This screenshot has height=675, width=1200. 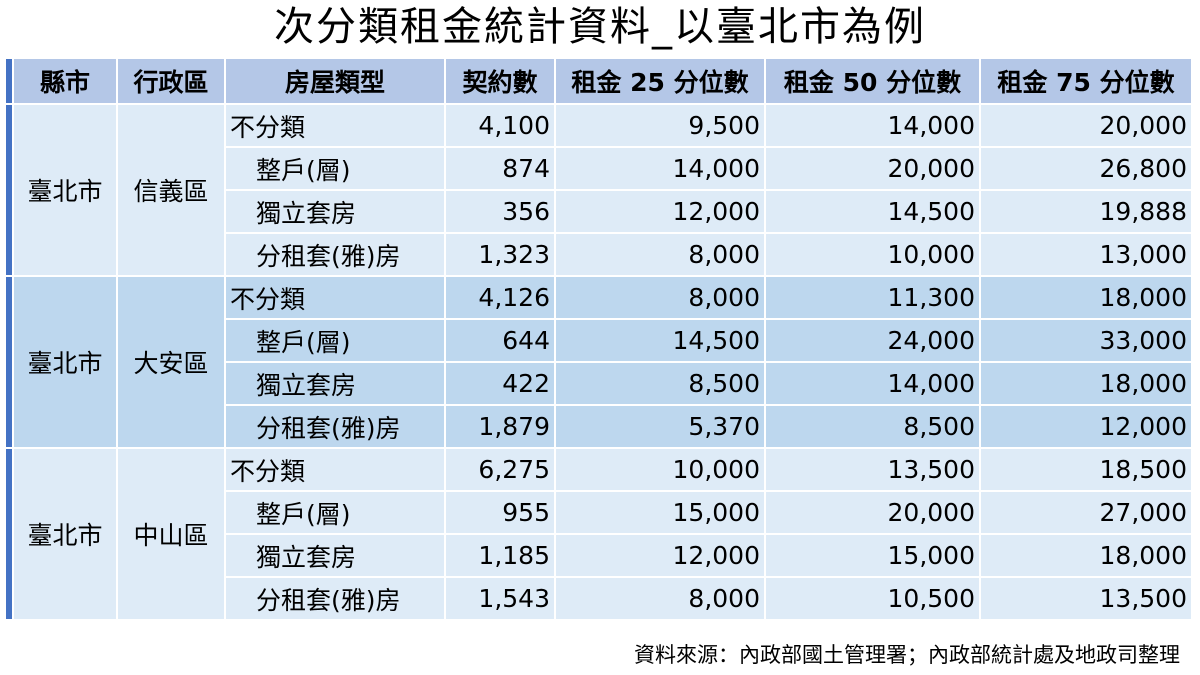 What do you see at coordinates (335, 81) in the screenshot?
I see `header-housing-type: 房屋類型` at bounding box center [335, 81].